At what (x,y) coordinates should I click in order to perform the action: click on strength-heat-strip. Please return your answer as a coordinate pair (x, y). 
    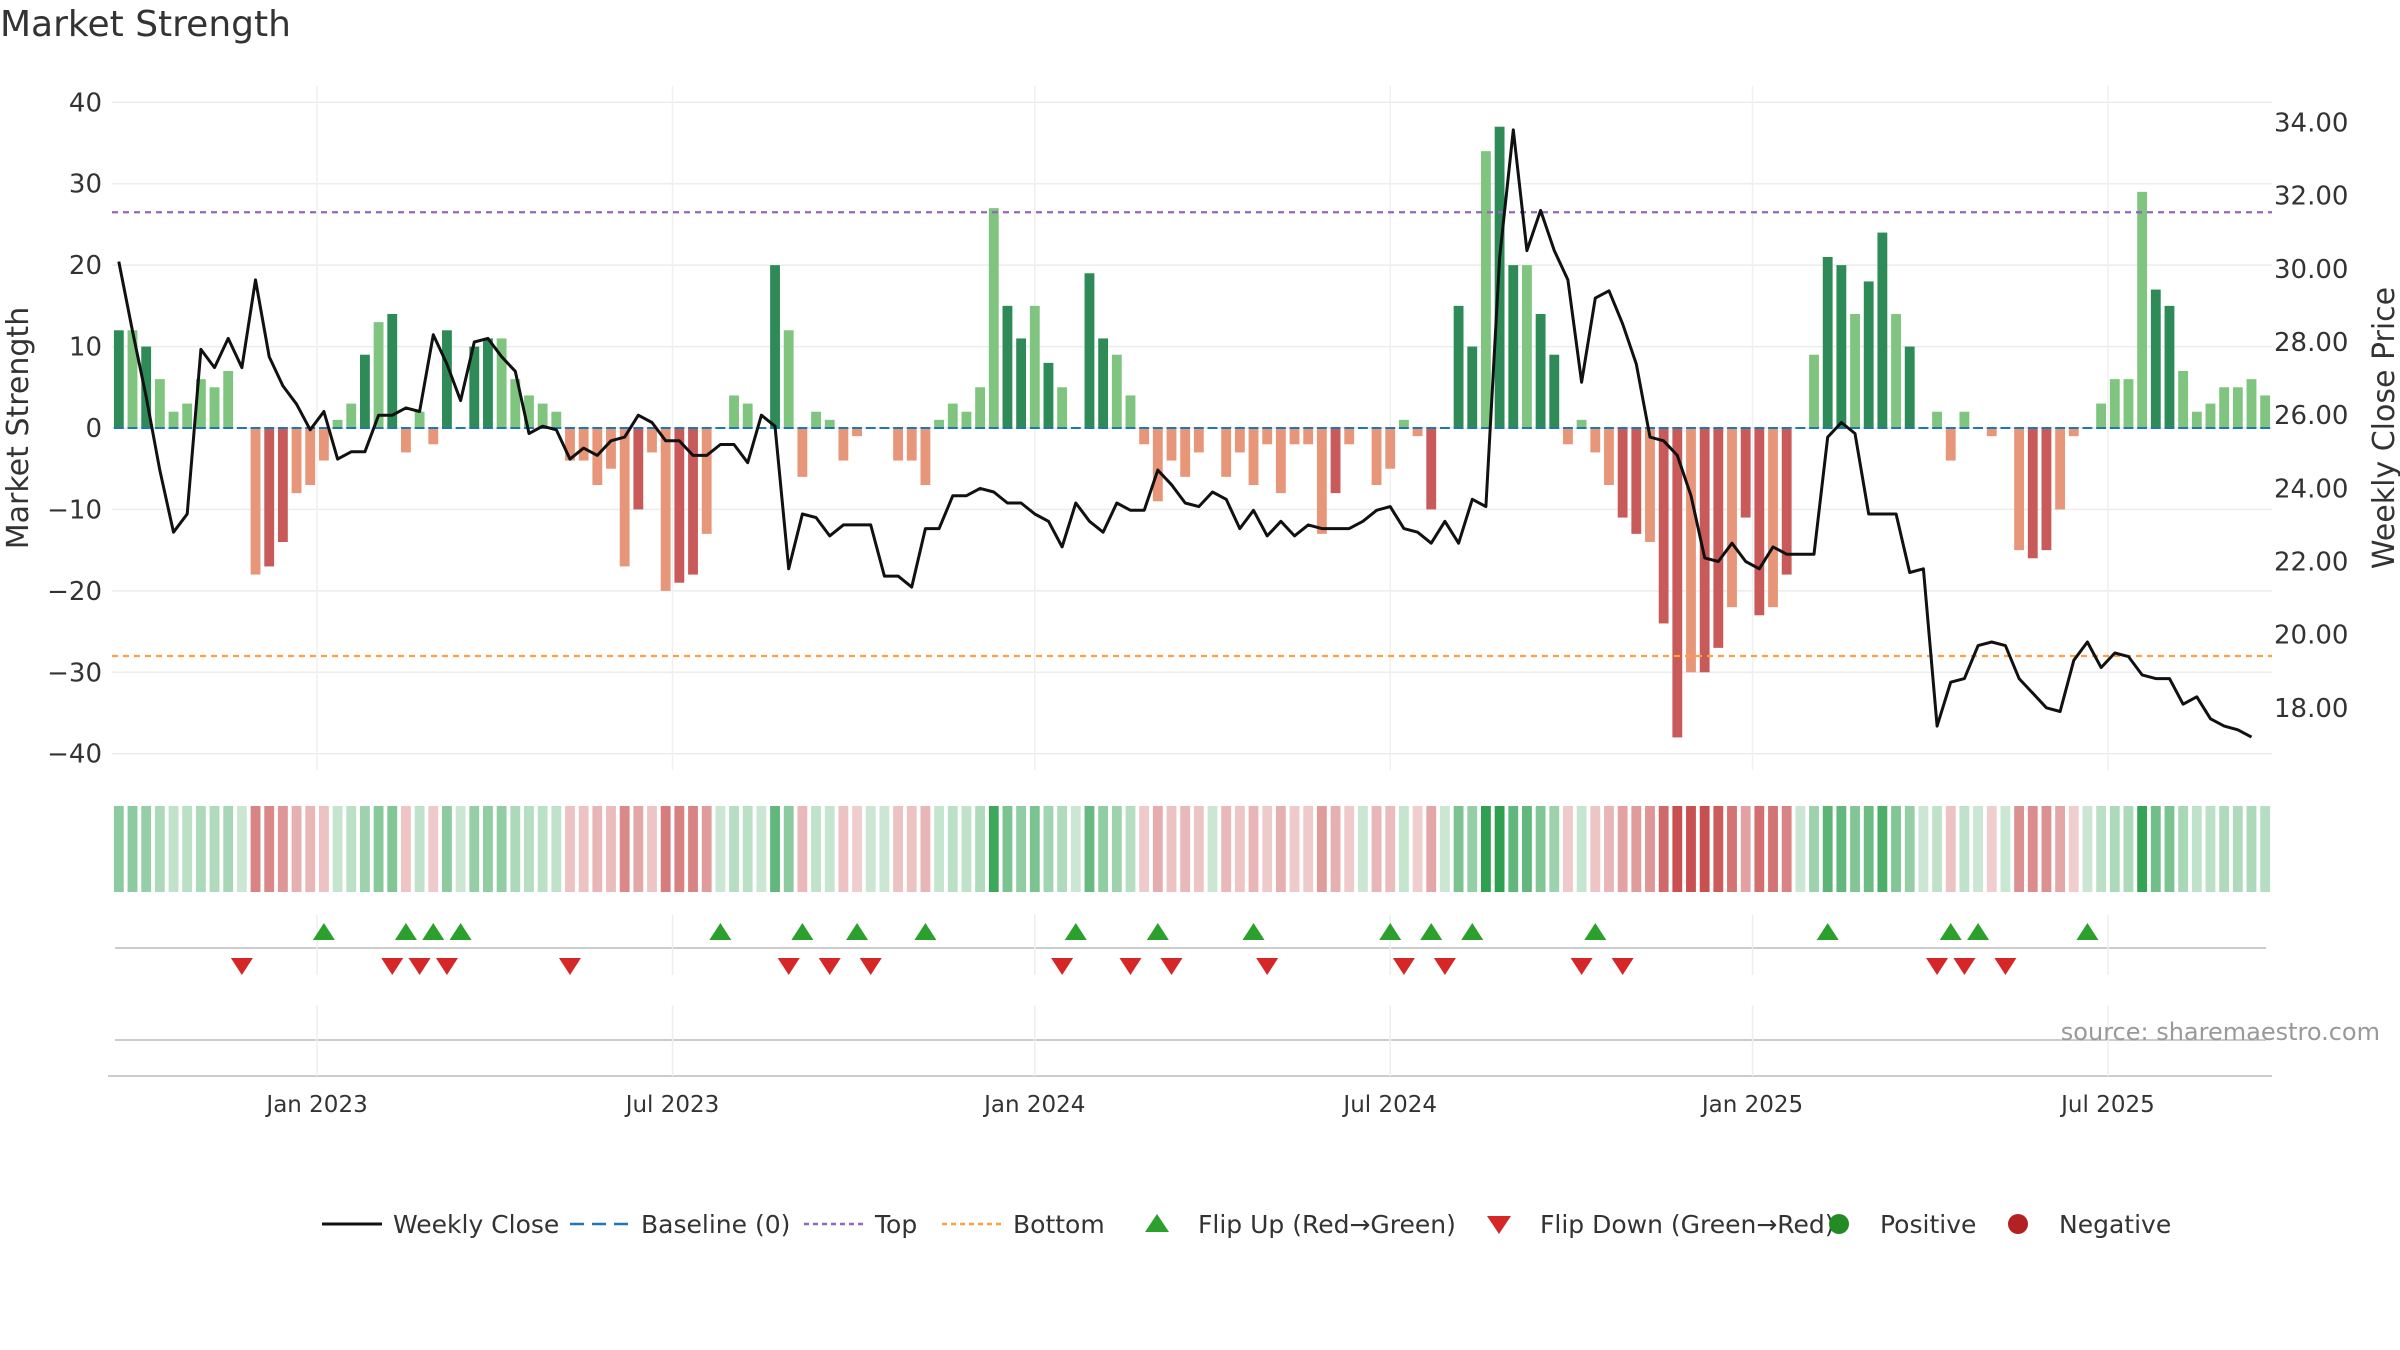
    Looking at the image, I should click on (1192, 849).